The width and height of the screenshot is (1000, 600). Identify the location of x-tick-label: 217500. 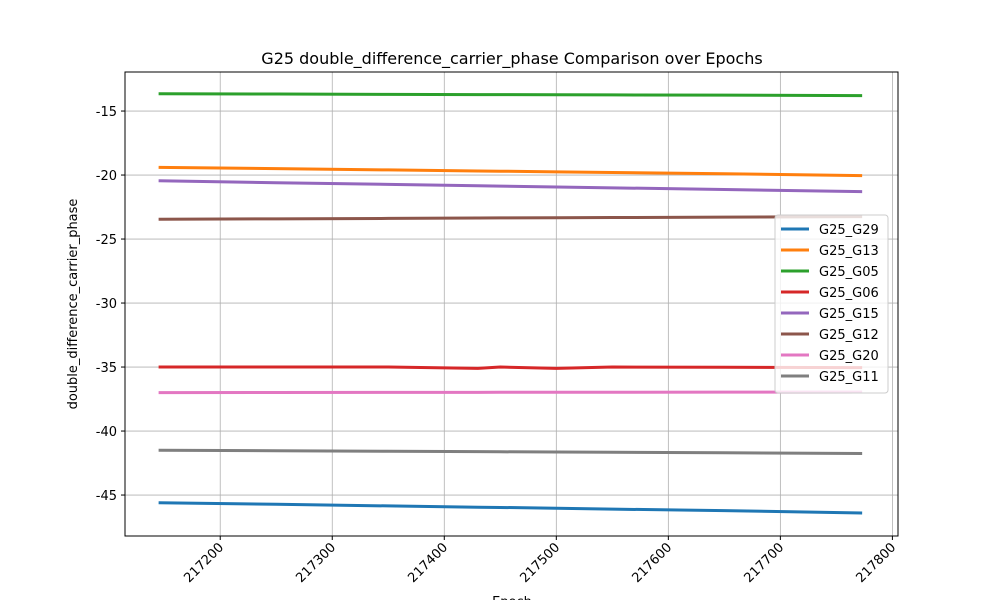
(540, 563).